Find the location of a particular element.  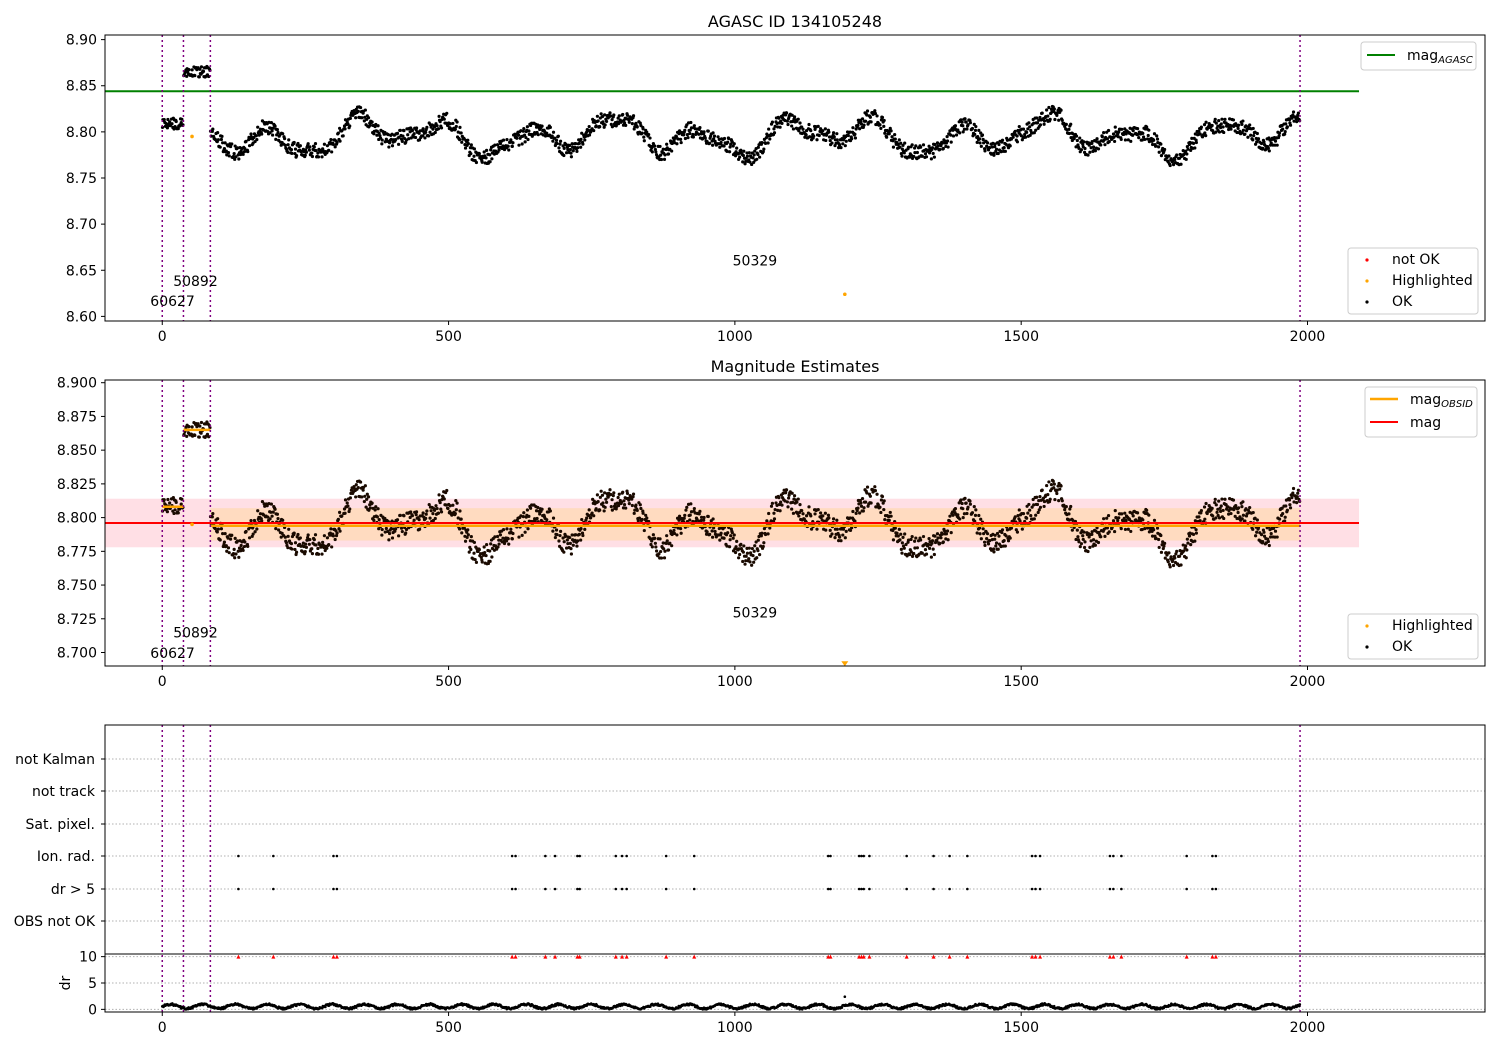

y-tick-label: 8.875 is located at coordinates (77, 417).